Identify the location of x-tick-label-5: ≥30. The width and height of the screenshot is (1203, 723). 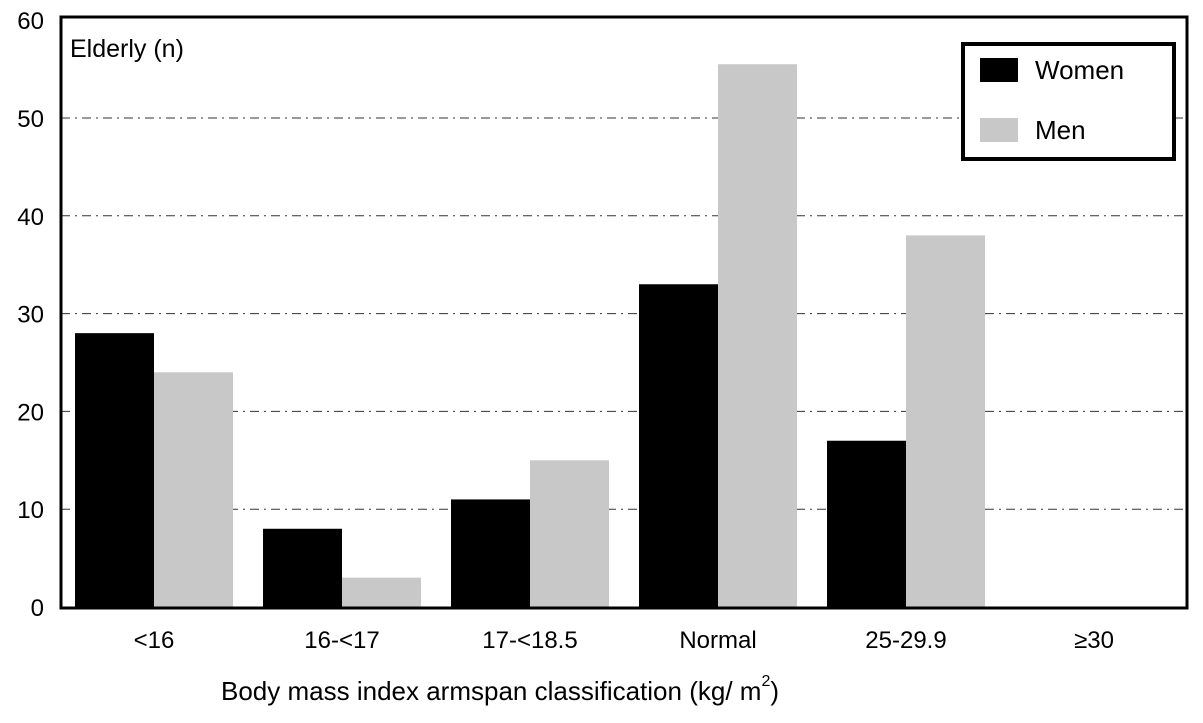
(1094, 640).